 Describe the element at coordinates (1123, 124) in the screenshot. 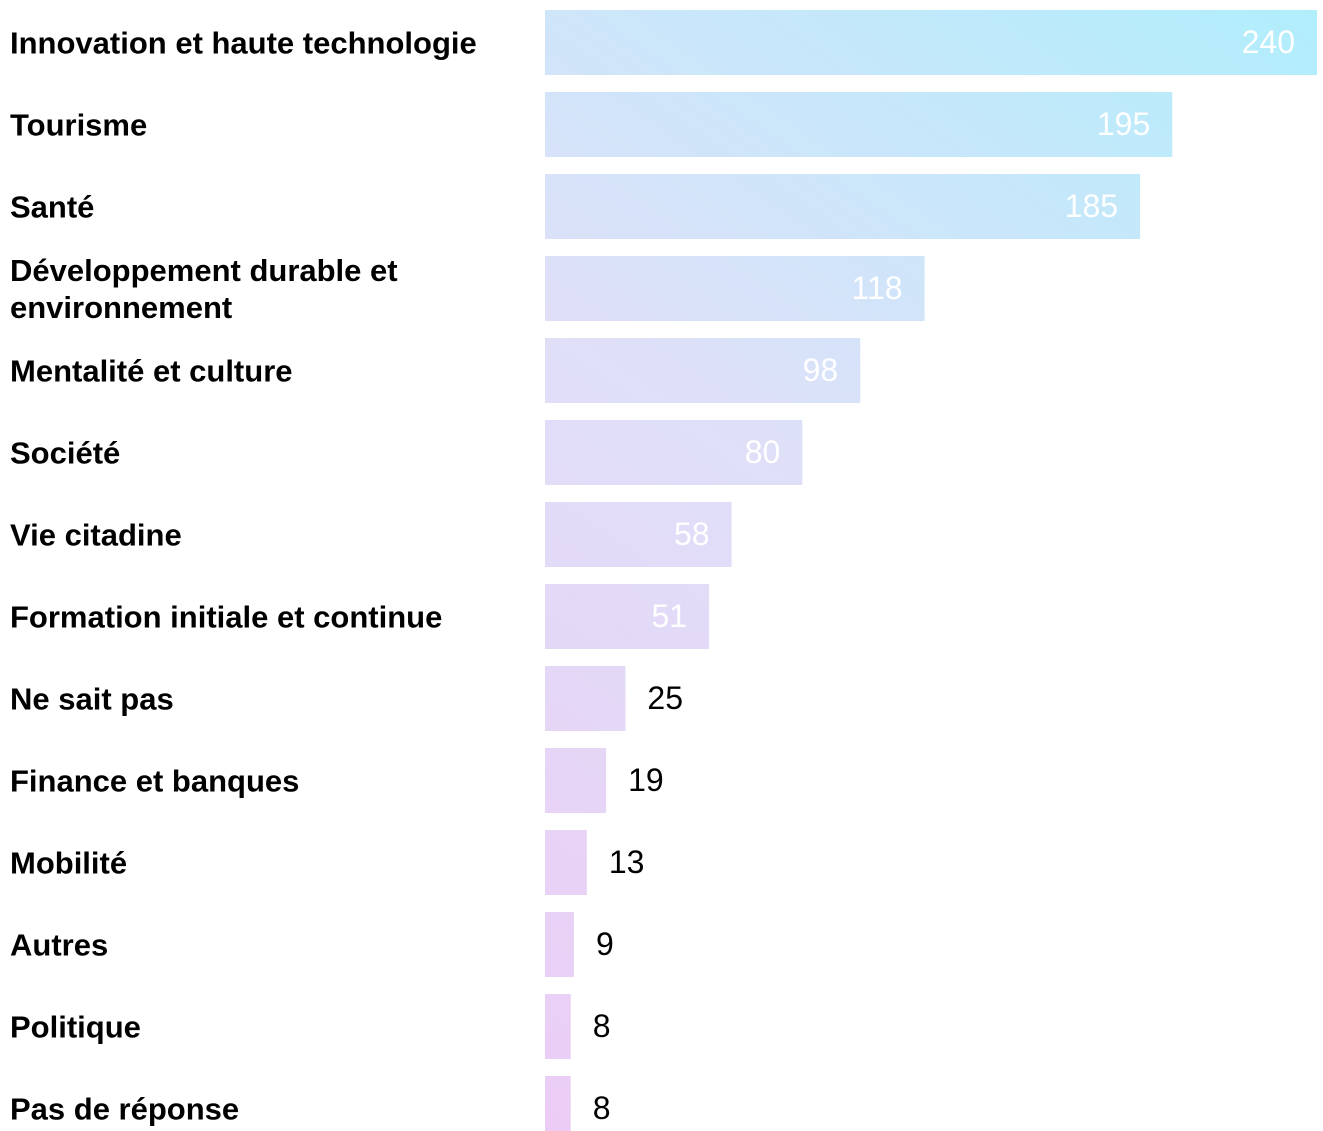

I see `value-label: 195` at that location.